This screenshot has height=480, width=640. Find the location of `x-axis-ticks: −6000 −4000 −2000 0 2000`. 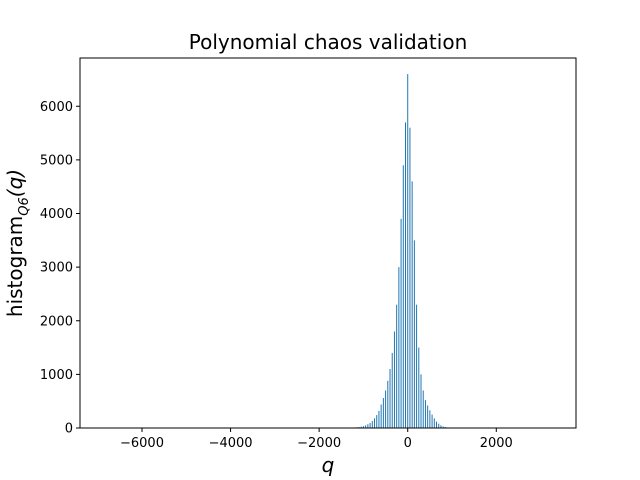

x-axis-ticks: −6000 −4000 −2000 0 2000 is located at coordinates (316, 439).